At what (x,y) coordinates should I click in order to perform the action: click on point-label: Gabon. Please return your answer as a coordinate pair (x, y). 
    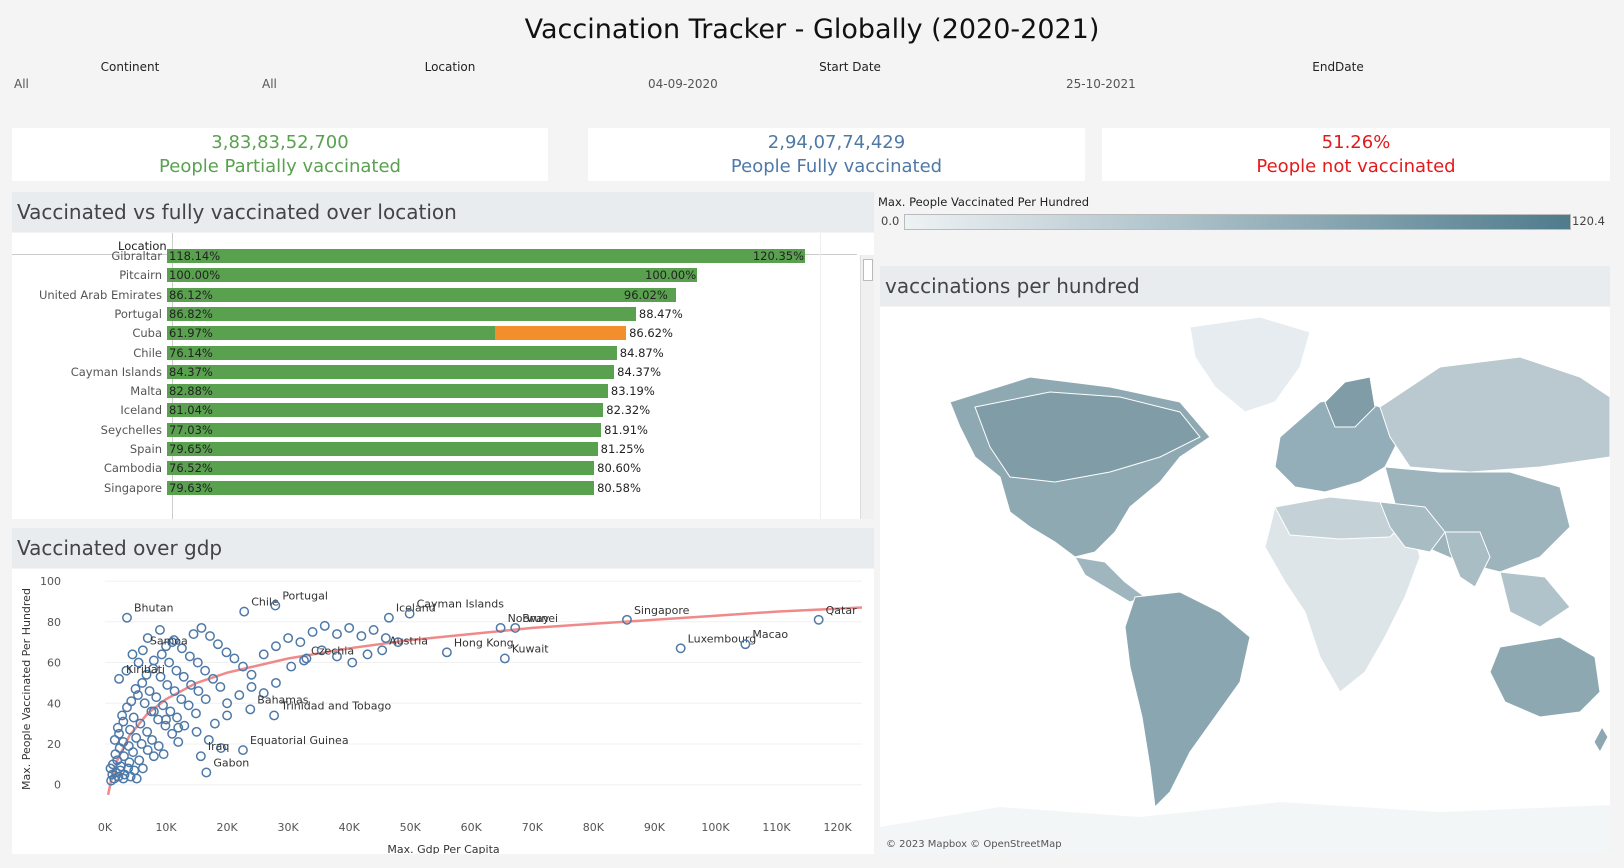
    Looking at the image, I should click on (231, 762).